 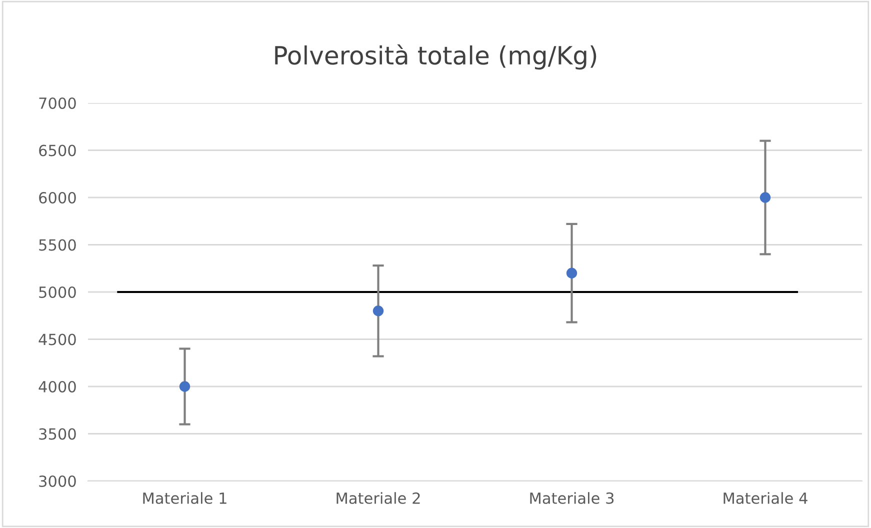 What do you see at coordinates (57, 434) in the screenshot?
I see `y-tick-label: 3500` at bounding box center [57, 434].